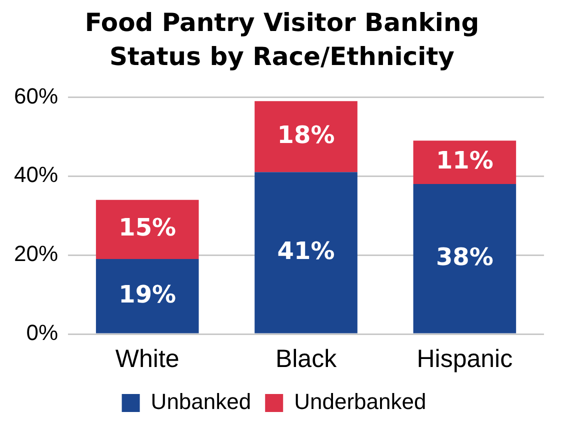 The width and height of the screenshot is (564, 434). I want to click on data-label: 19%, so click(147, 294).